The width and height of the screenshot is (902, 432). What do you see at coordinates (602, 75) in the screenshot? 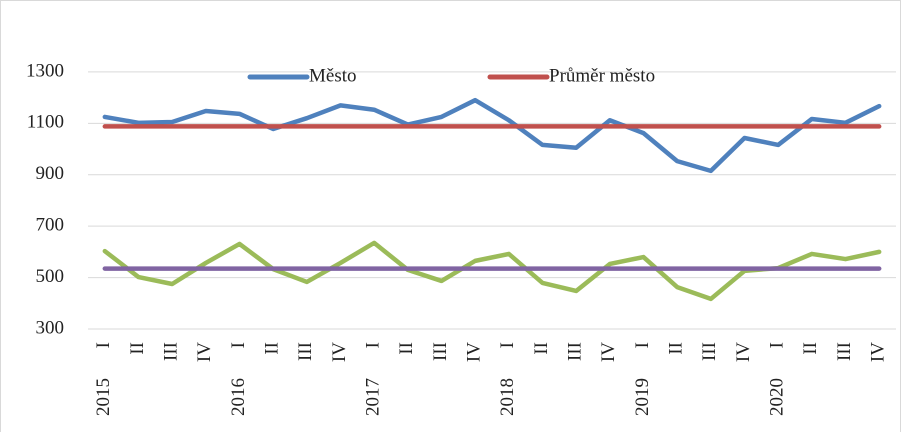
I see `legend-label: Průměr město` at bounding box center [602, 75].